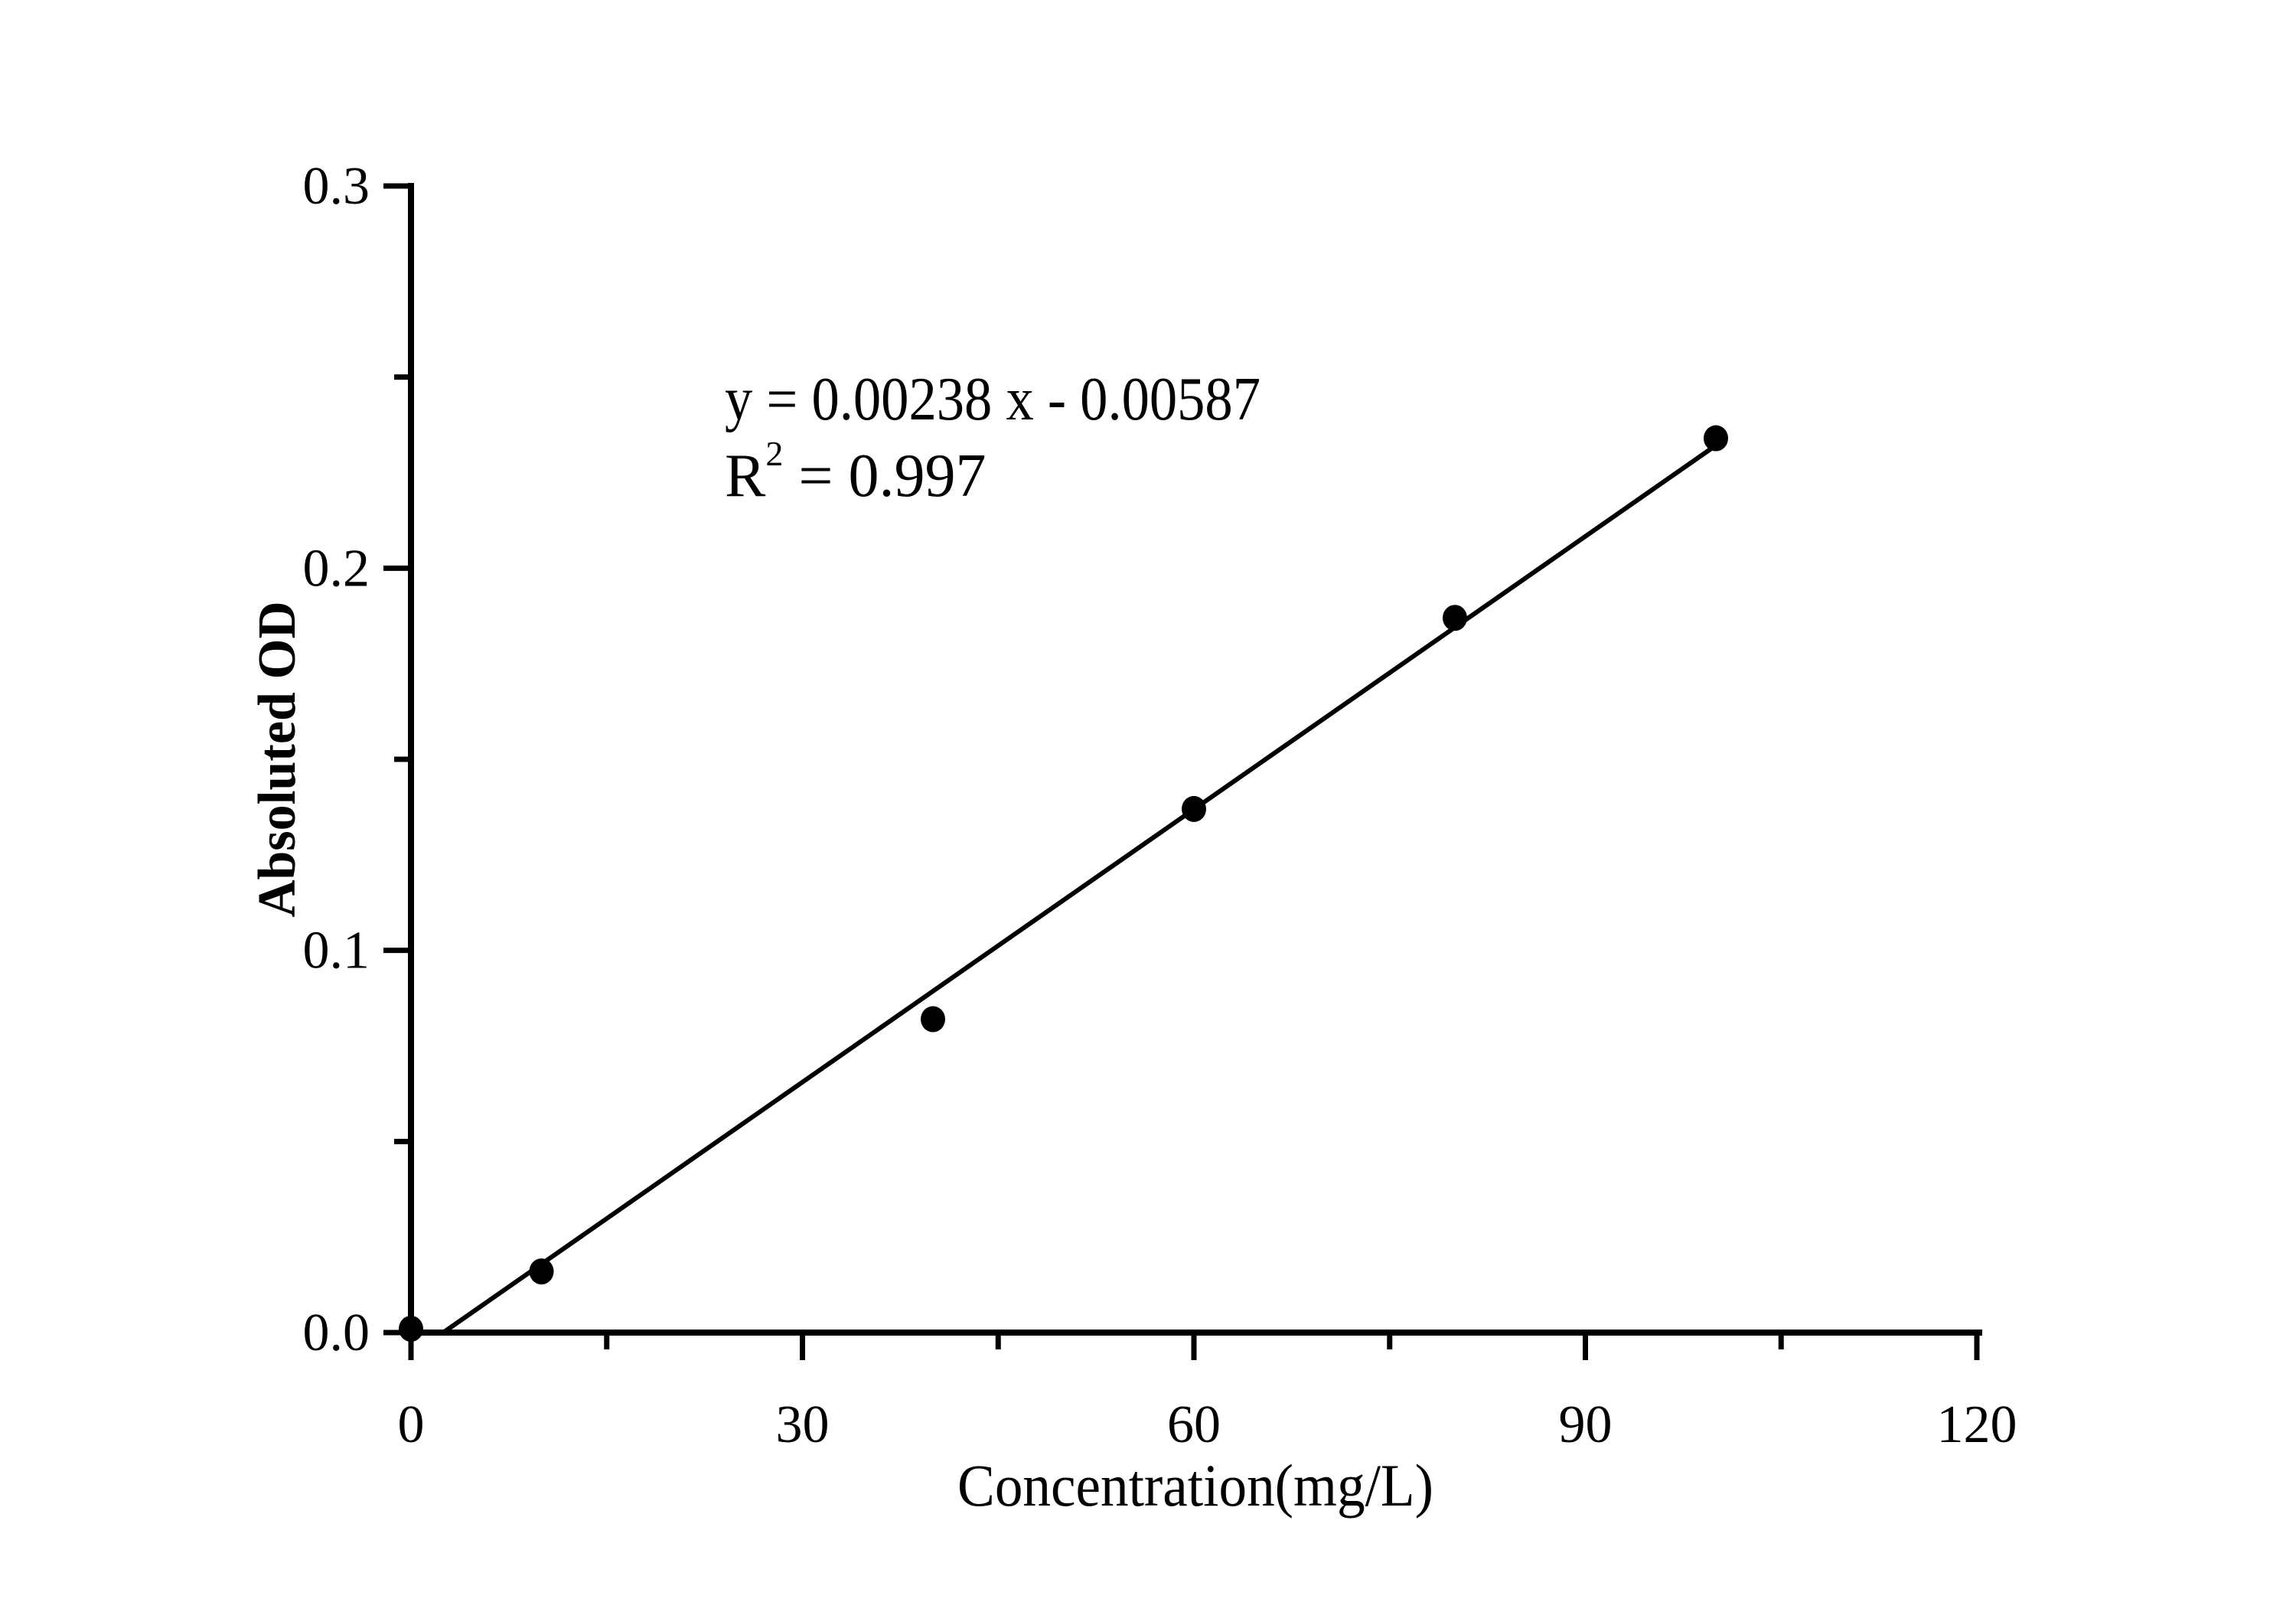 The height and width of the screenshot is (1602, 2296). What do you see at coordinates (1195, 1485) in the screenshot?
I see `x-axis-title: Concentration(mg/L)` at bounding box center [1195, 1485].